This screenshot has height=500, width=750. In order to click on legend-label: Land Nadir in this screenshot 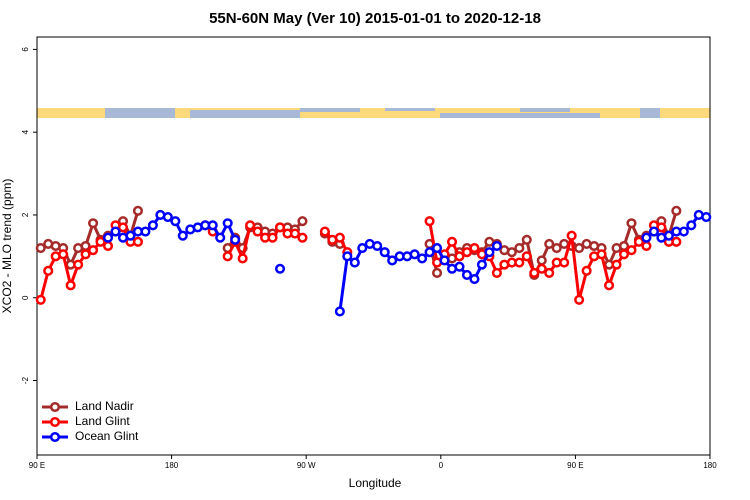, I will do `click(104, 406)`.